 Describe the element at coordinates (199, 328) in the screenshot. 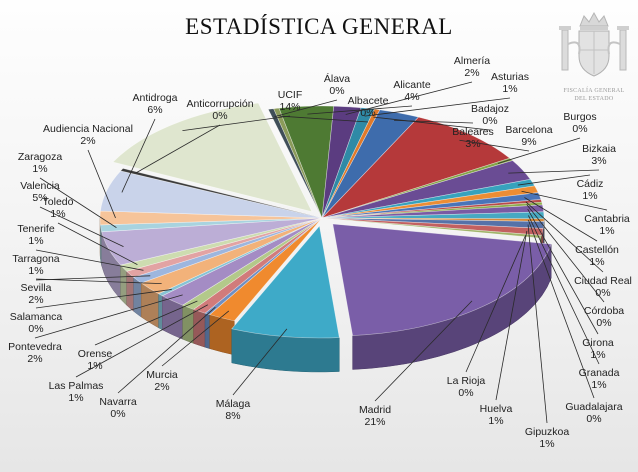

I see `slice-side-las-palmas` at that location.